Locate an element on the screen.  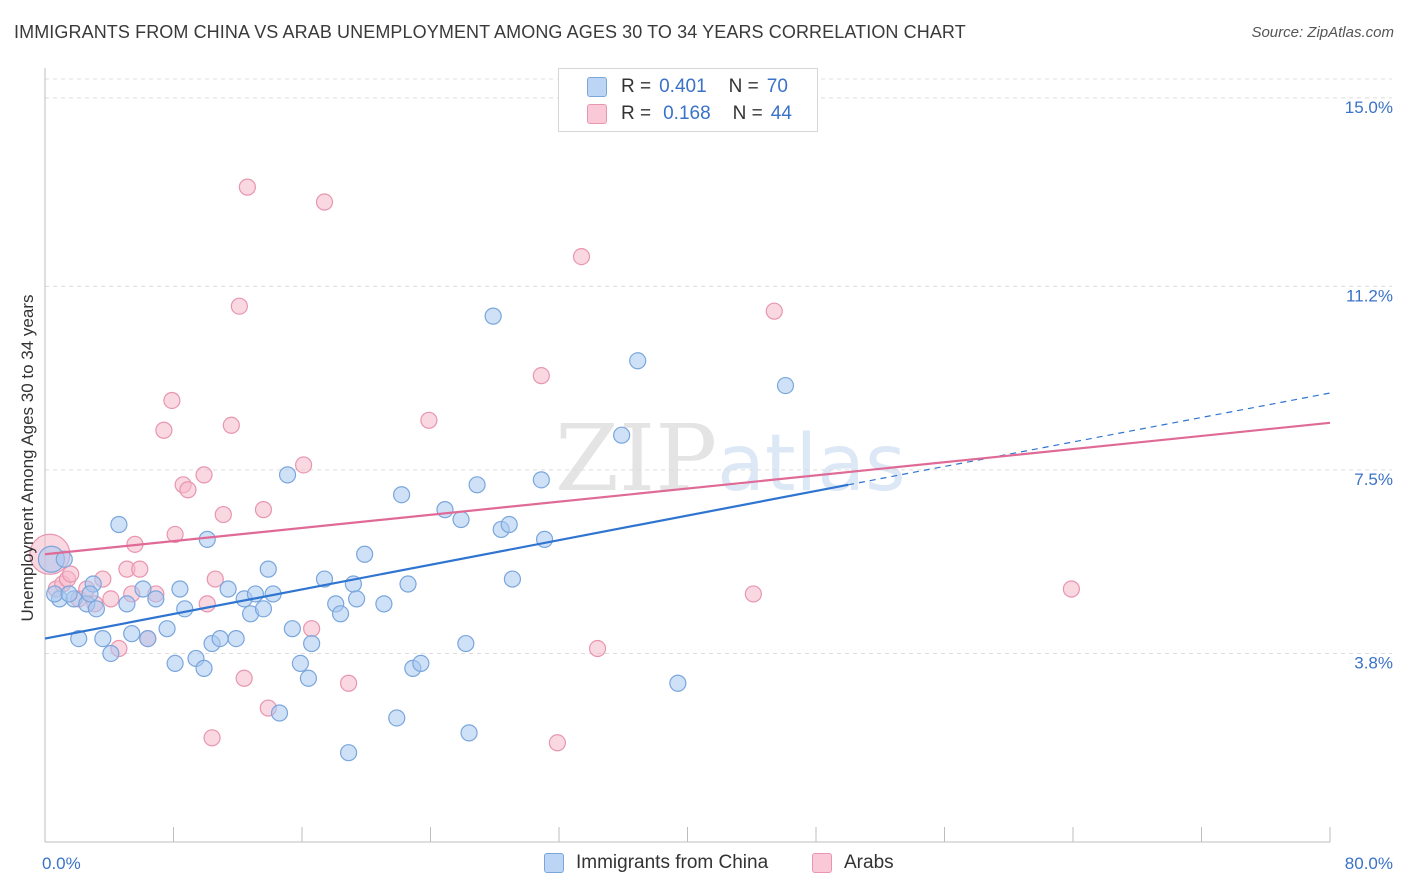
china-trend-extension is located at coordinates (1089, 439).